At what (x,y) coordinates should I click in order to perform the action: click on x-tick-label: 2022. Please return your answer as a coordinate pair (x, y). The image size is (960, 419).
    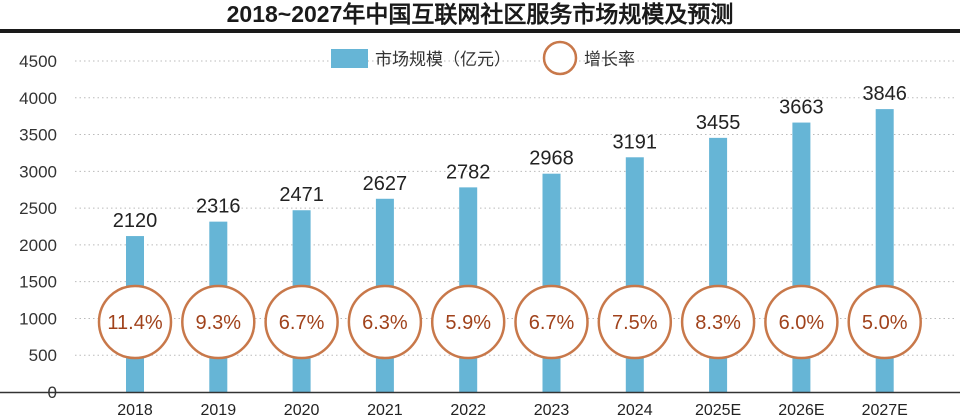
    Looking at the image, I should click on (468, 410).